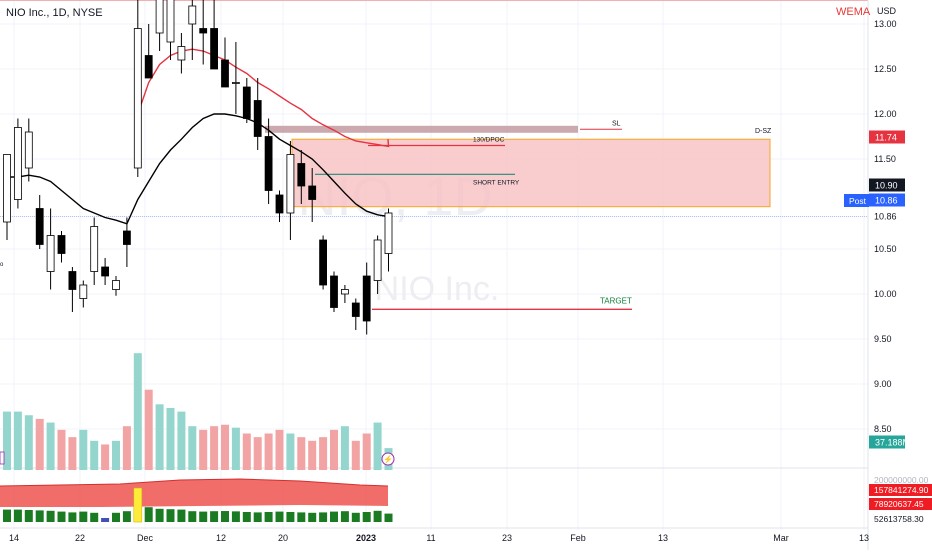 This screenshot has width=932, height=555. I want to click on price-tick-label: 12.50, so click(885, 69).